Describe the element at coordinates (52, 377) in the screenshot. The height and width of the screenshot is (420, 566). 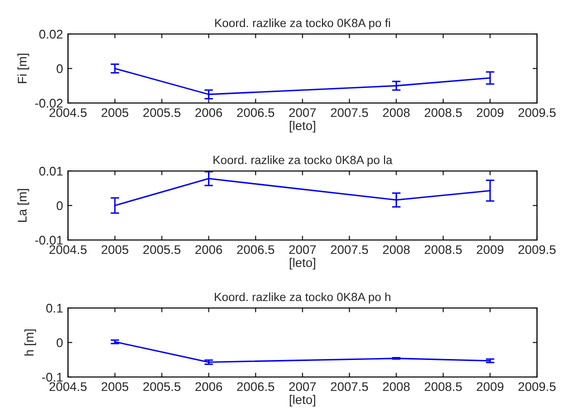
I see `y-tick-label: -0.1` at that location.